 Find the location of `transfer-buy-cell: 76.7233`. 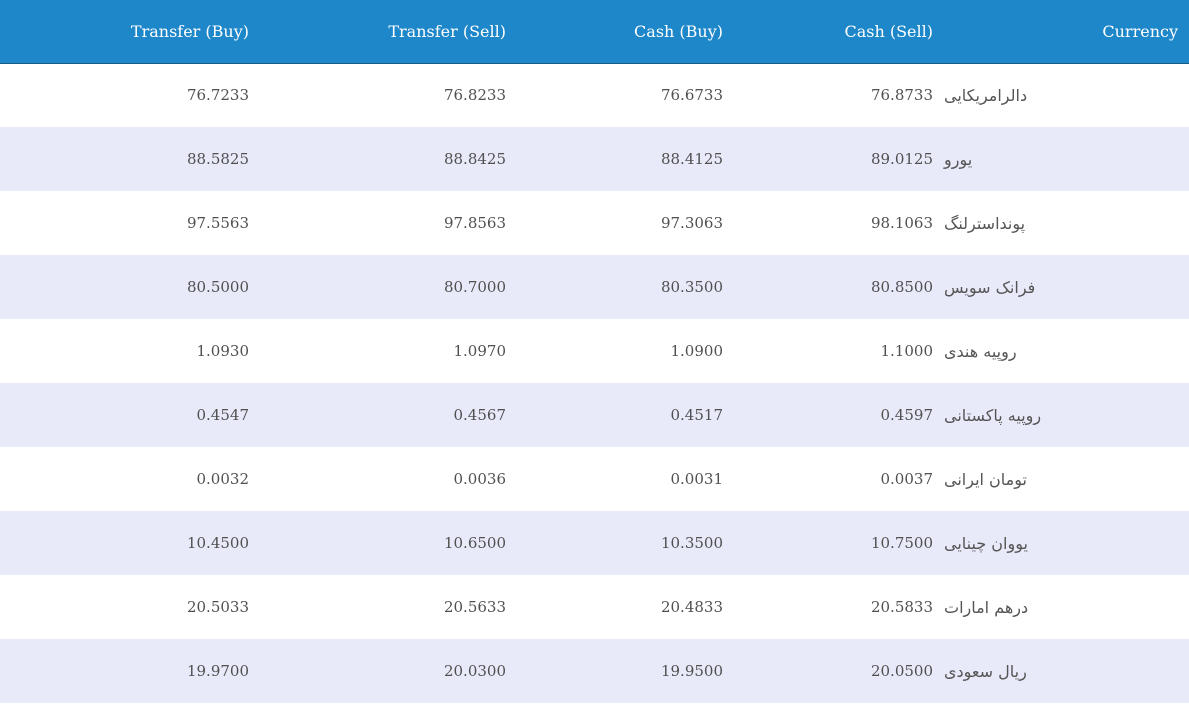

transfer-buy-cell: 76.7233 is located at coordinates (217, 95).